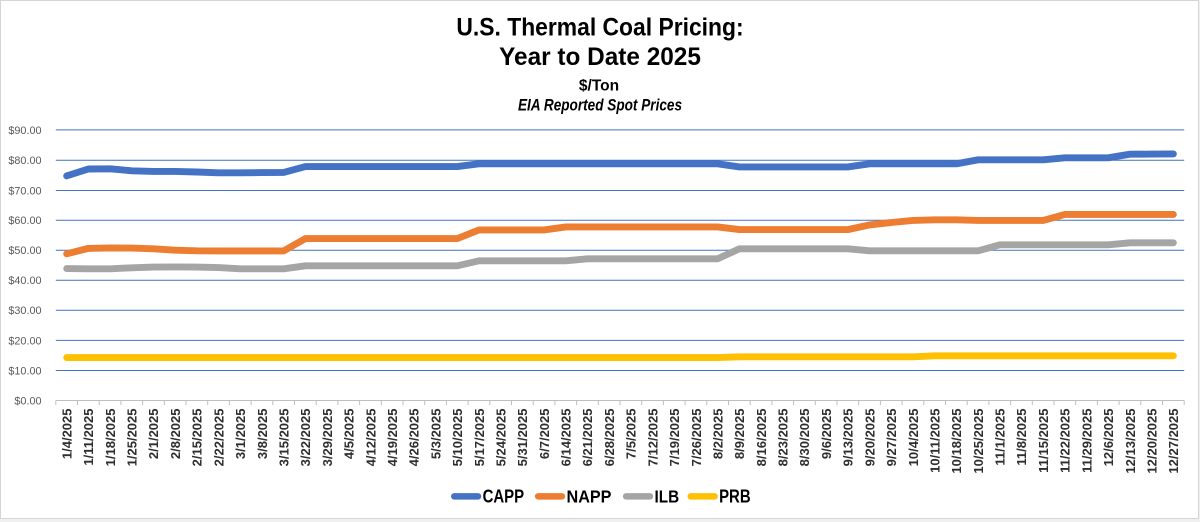 This screenshot has height=522, width=1200. What do you see at coordinates (739, 434) in the screenshot?
I see `svg-text: 8/9/2025` at bounding box center [739, 434].